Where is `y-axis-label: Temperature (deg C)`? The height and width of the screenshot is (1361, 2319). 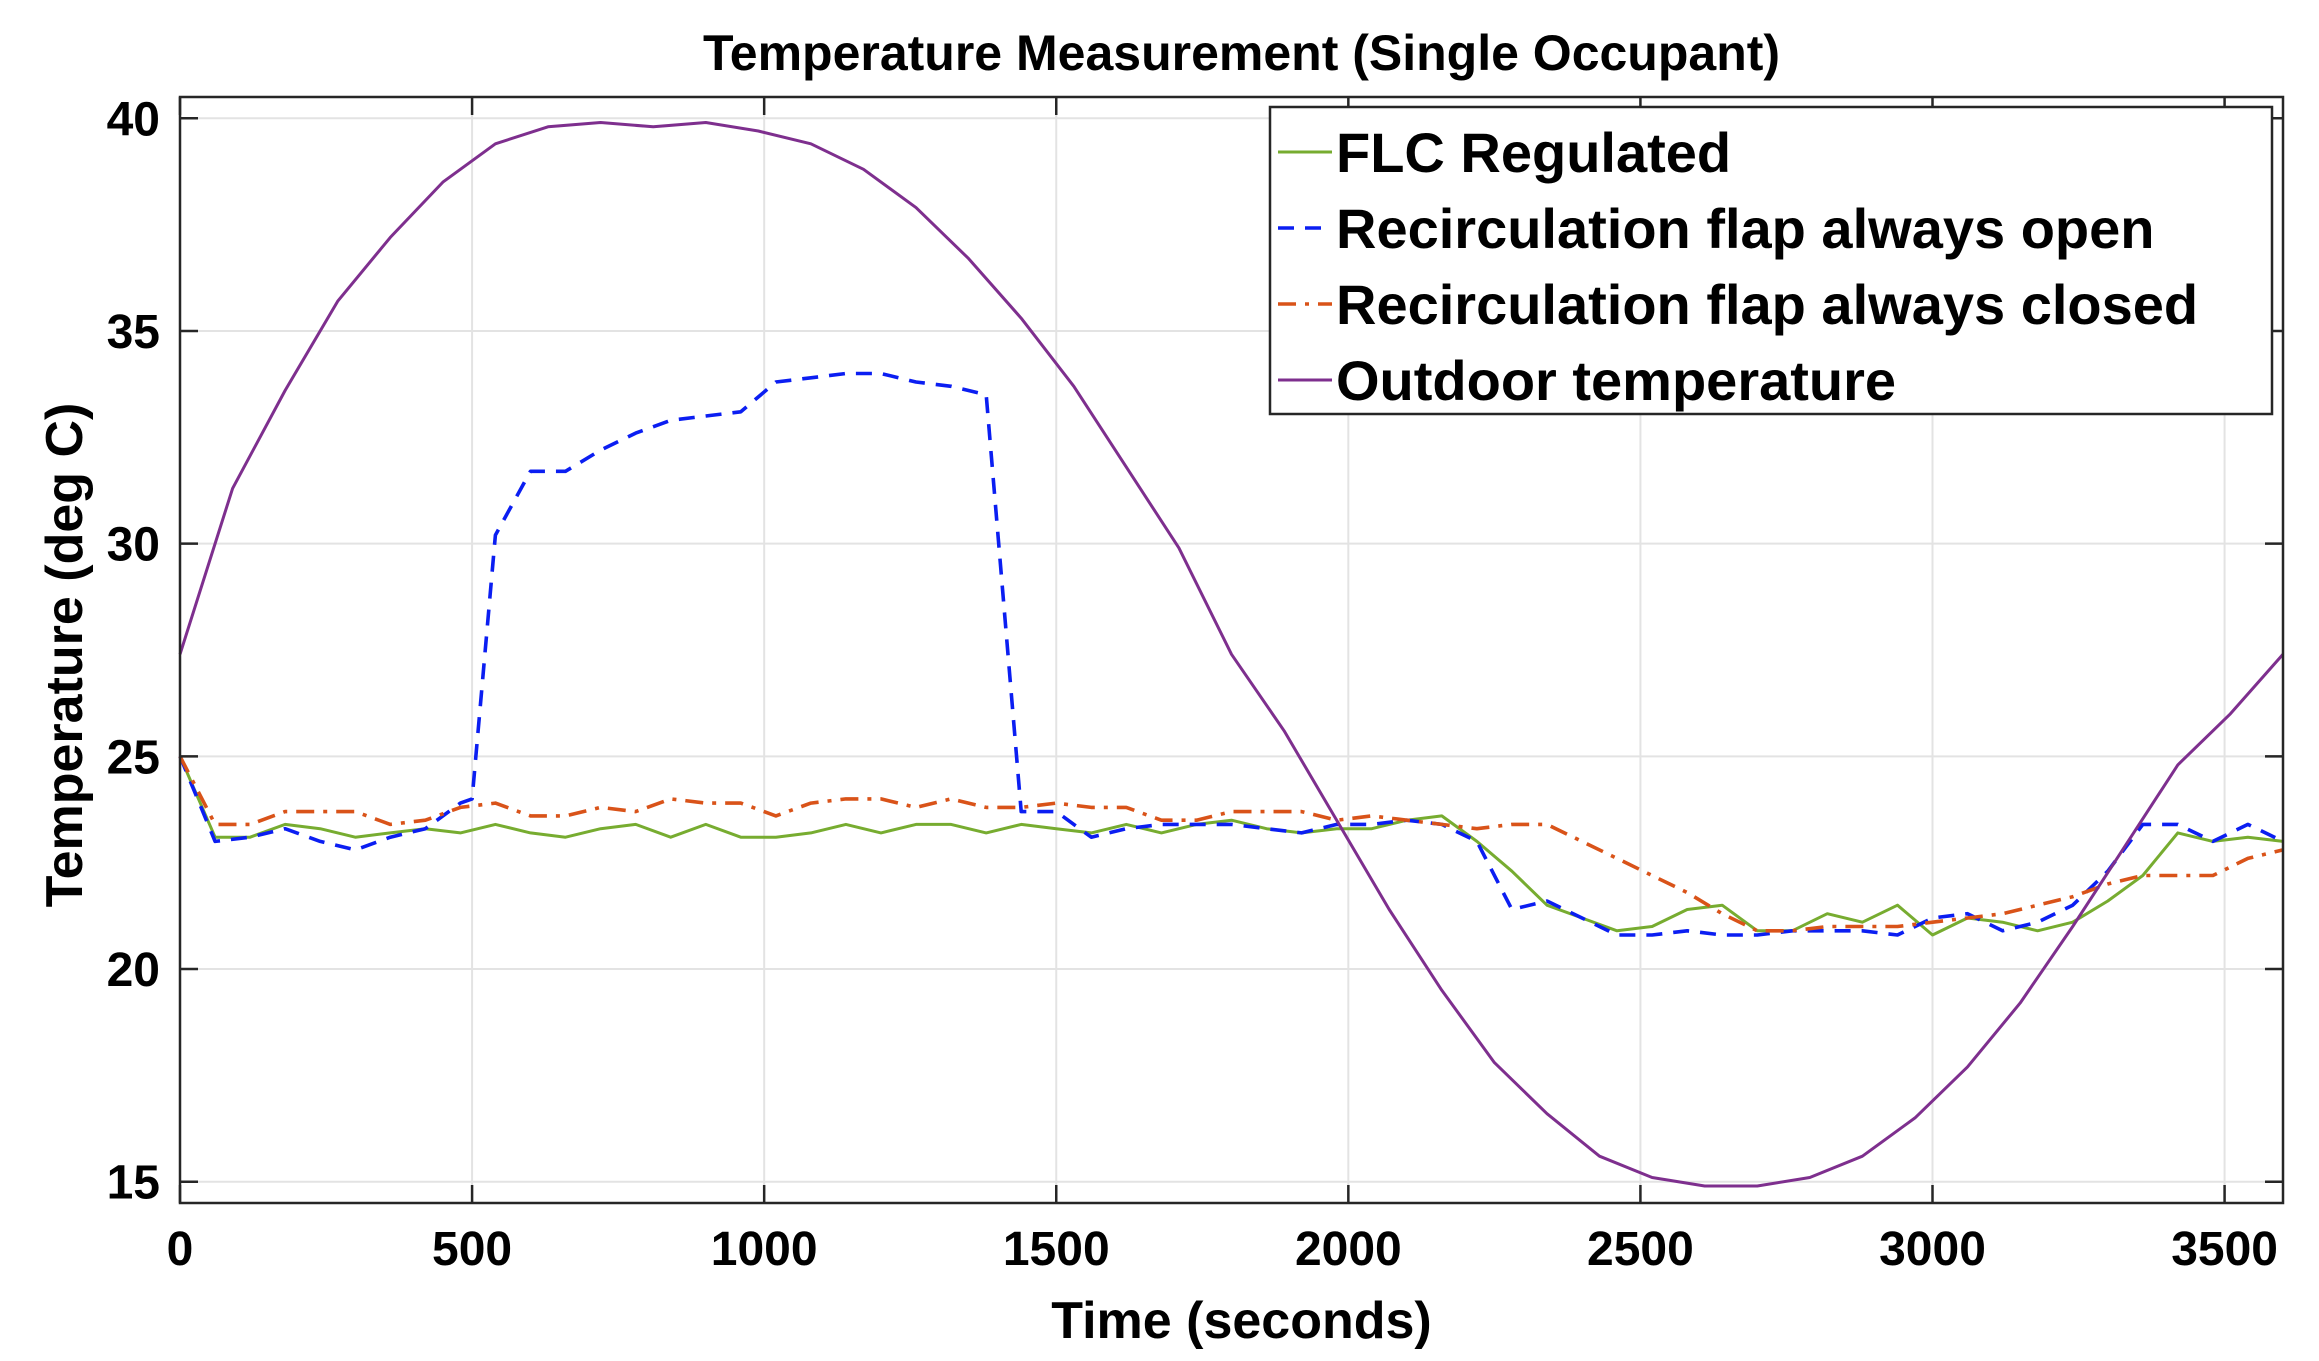 y-axis-label: Temperature (deg C) is located at coordinates (65, 655).